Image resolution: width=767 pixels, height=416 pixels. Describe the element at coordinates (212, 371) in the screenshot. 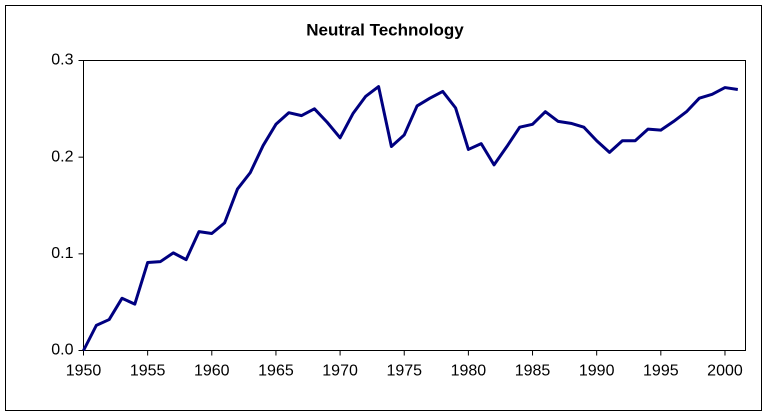

I see `x-tick-label: 1960` at that location.